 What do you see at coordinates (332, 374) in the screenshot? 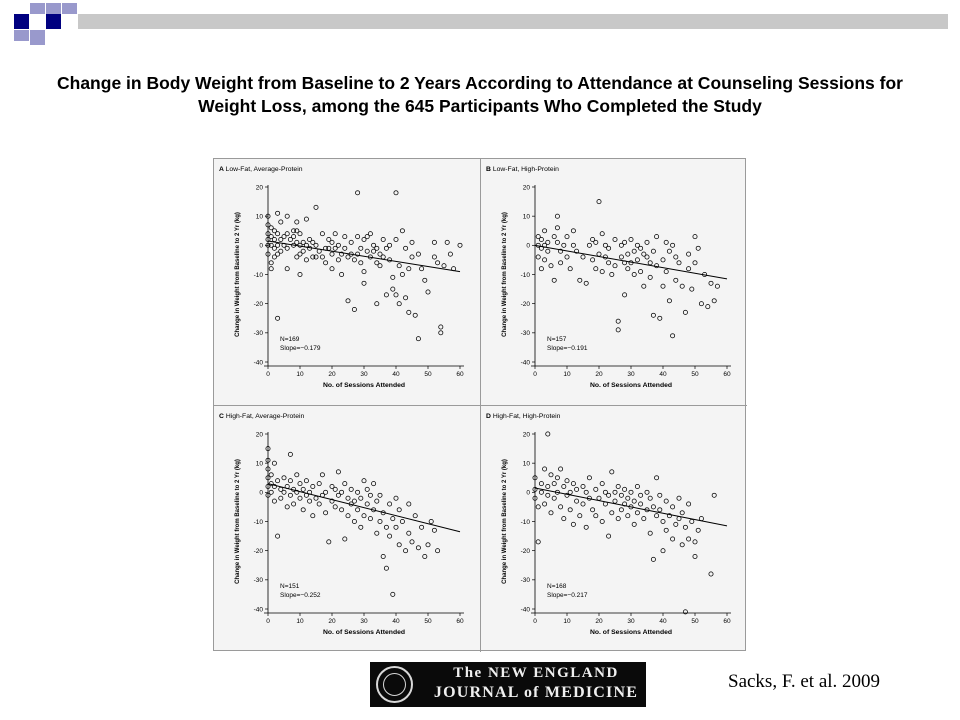
I see `x-tick-label: 20` at bounding box center [332, 374].